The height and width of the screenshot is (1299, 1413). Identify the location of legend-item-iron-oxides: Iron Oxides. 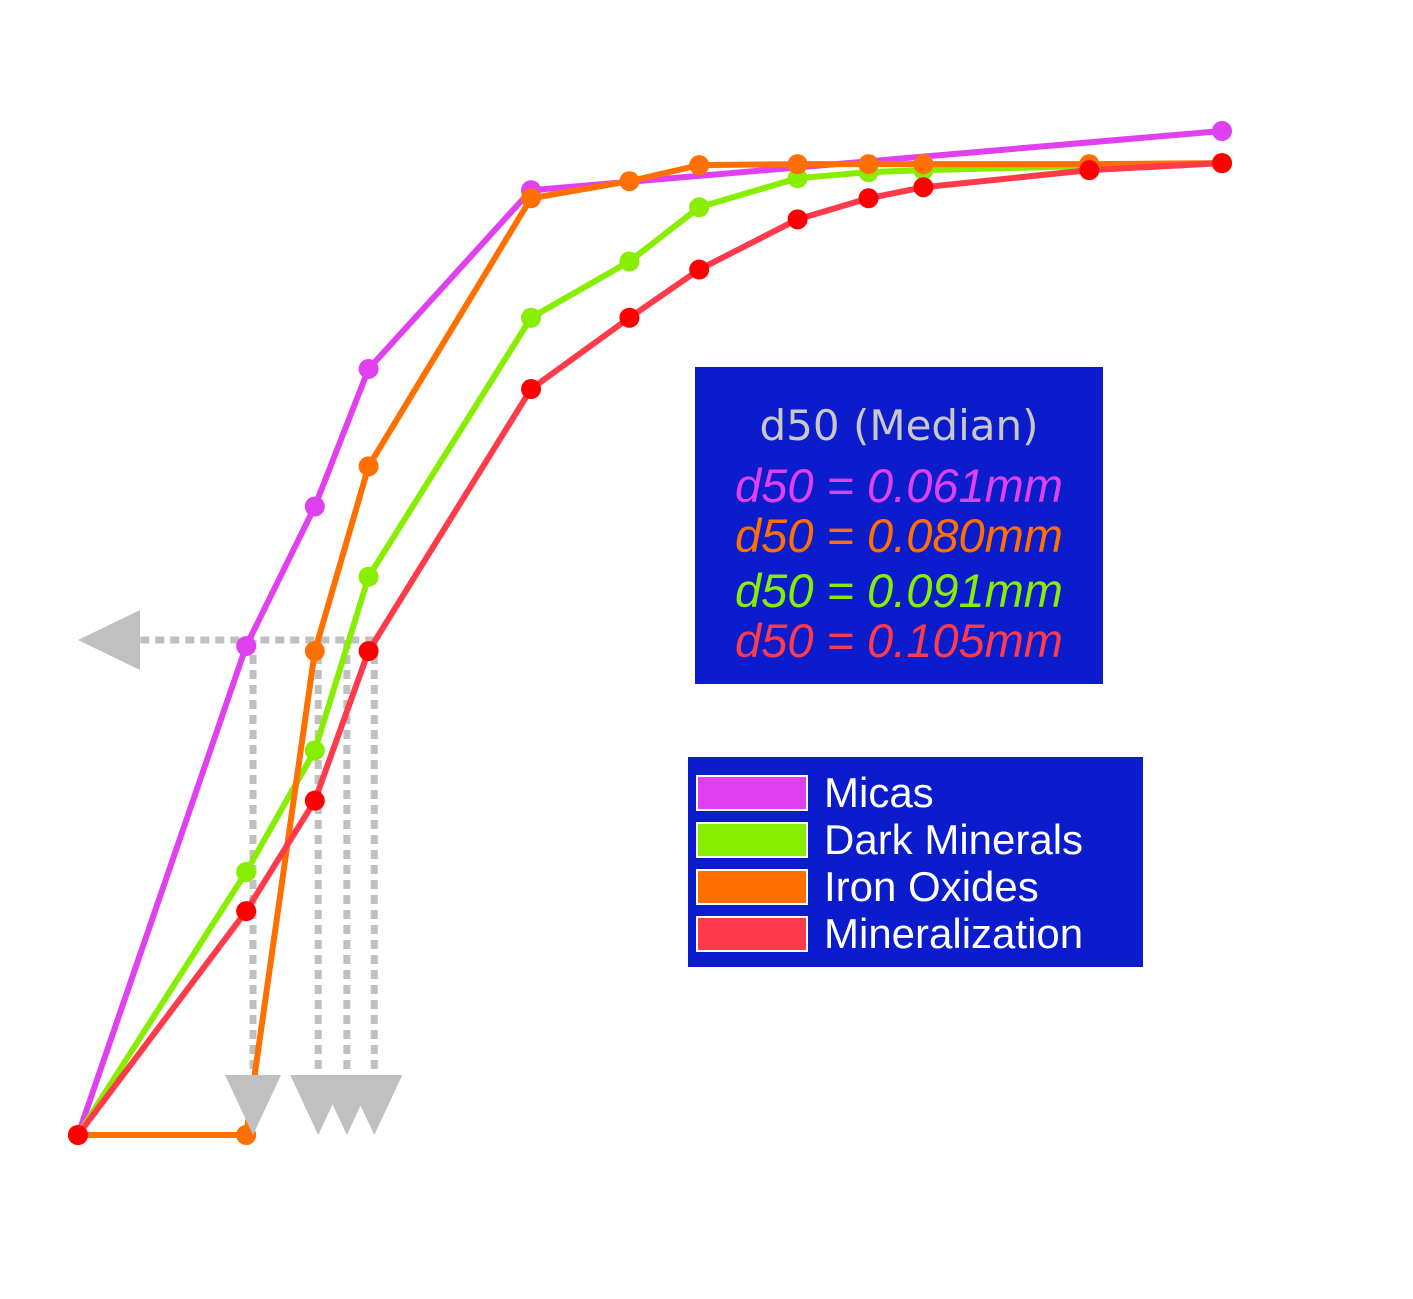
(916, 886).